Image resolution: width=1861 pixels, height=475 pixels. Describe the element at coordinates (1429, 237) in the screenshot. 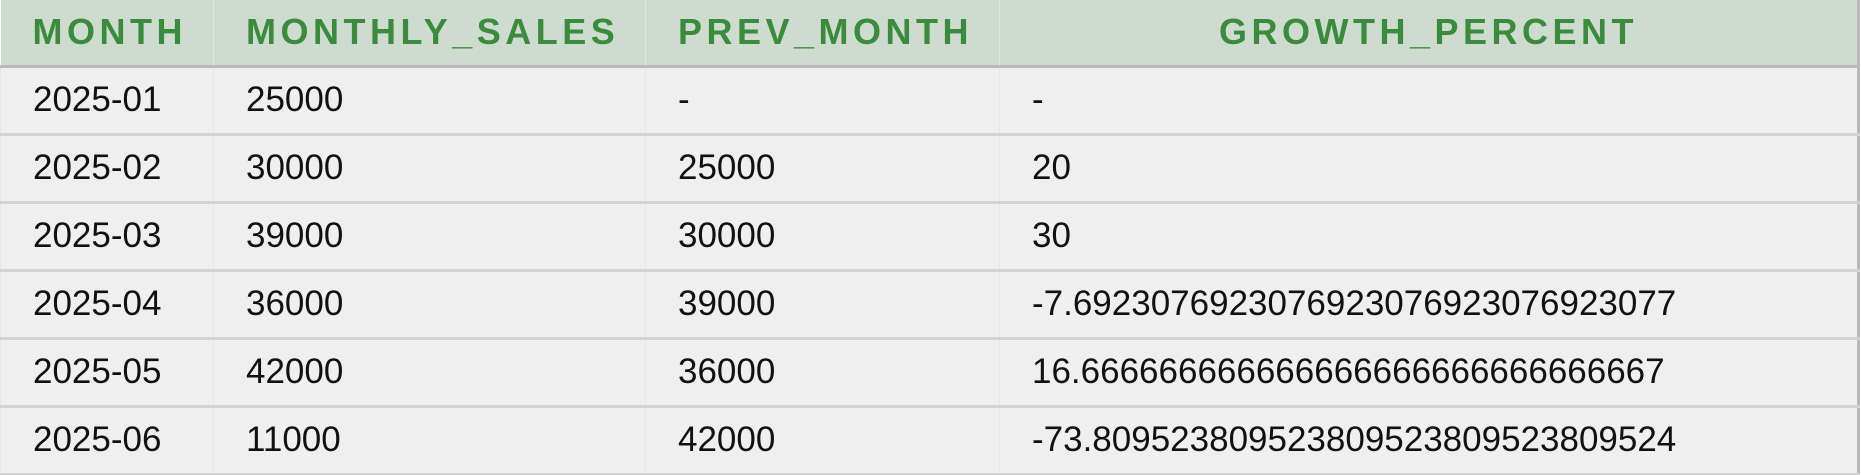

I see `cell-growth-percent: 30` at that location.